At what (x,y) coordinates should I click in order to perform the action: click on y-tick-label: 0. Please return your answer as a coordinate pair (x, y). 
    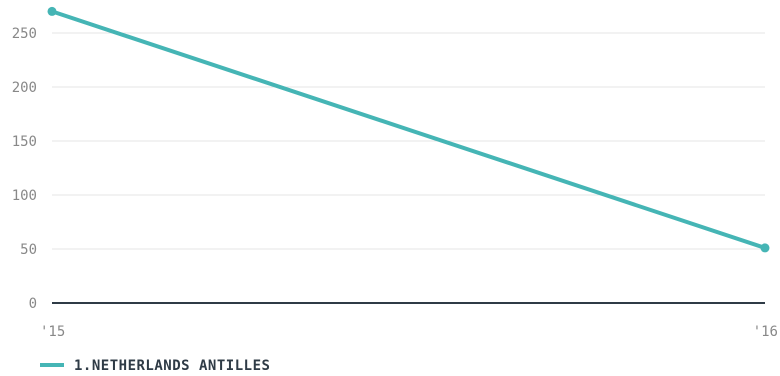
    Looking at the image, I should click on (33, 304).